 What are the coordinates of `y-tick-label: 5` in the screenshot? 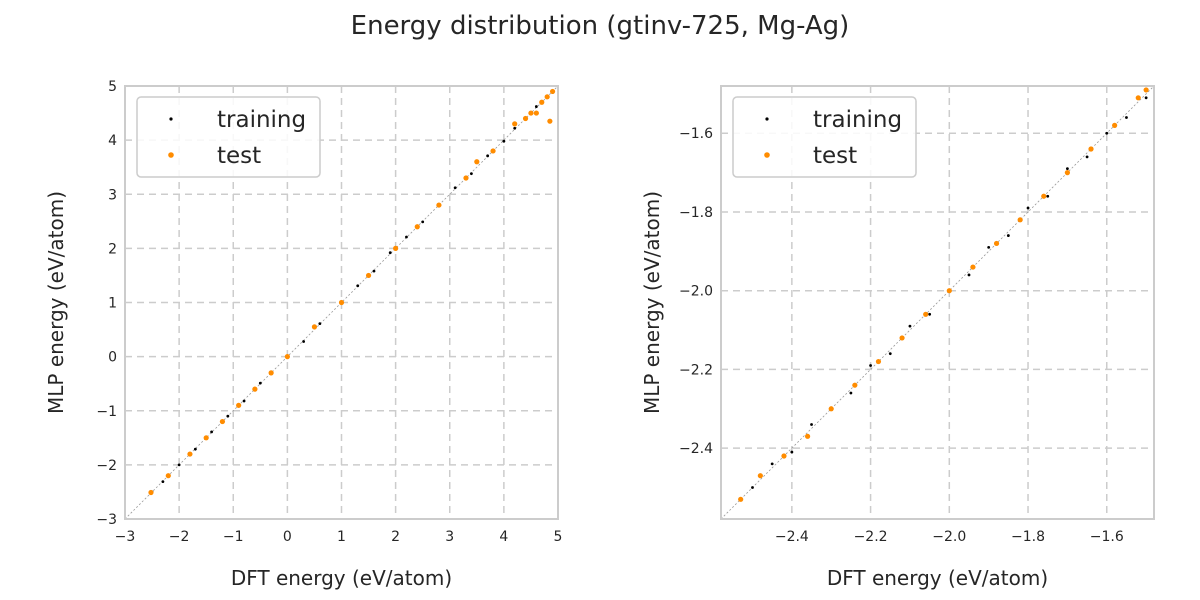 It's located at (112, 87).